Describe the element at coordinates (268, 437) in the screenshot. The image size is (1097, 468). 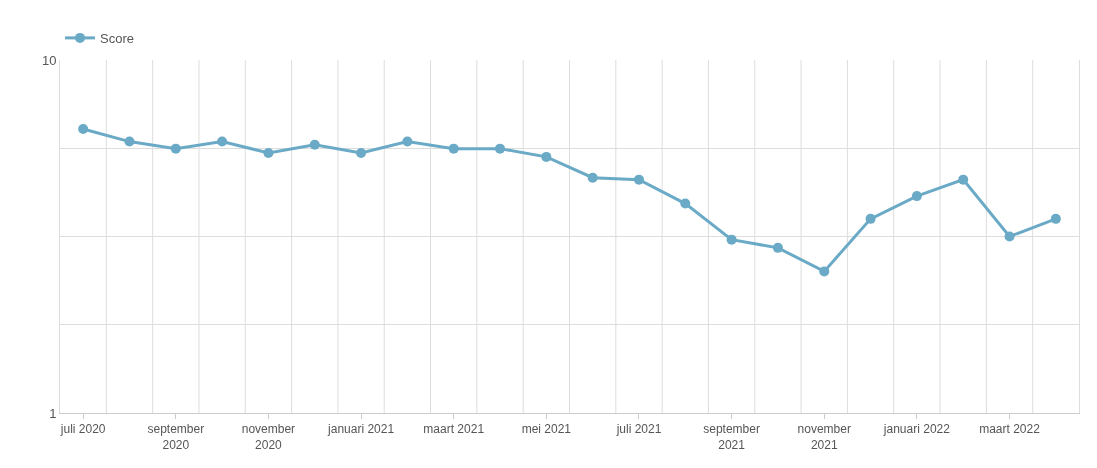
I see `x-tick-label: november 2020` at that location.